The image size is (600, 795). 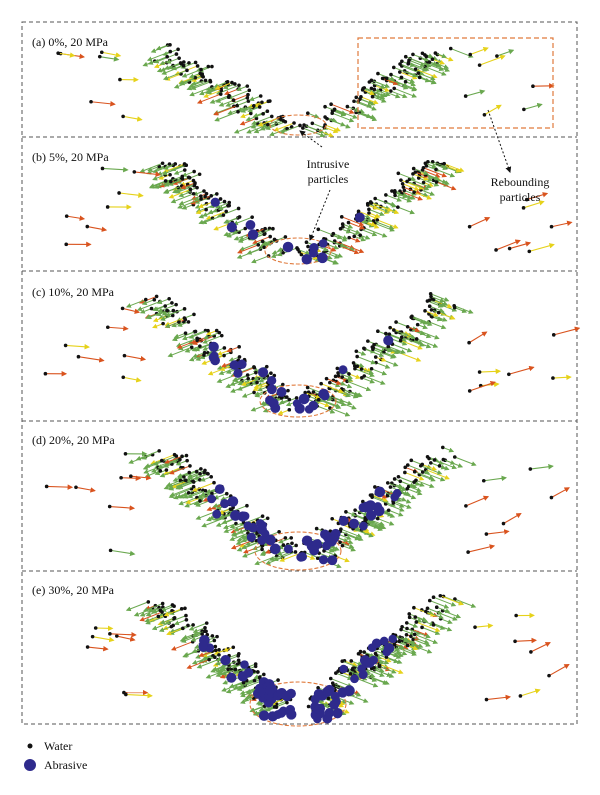 I want to click on rebounding-pointer, so click(x=499, y=141).